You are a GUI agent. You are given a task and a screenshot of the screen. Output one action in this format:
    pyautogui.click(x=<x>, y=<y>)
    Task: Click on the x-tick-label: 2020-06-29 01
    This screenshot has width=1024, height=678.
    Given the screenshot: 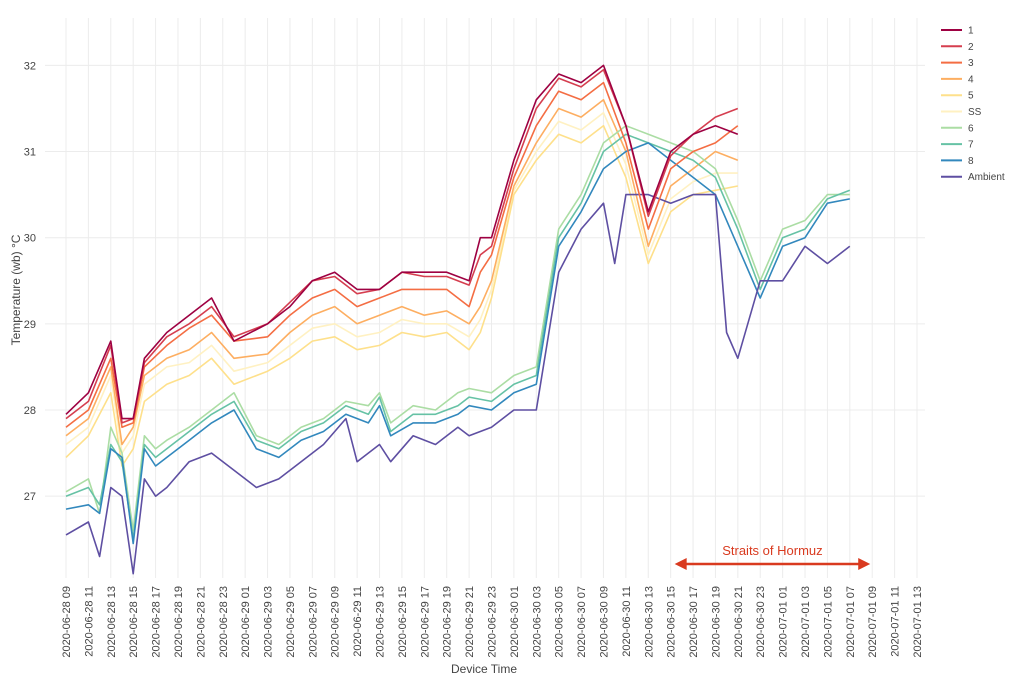 What is the action you would take?
    pyautogui.click(x=246, y=622)
    